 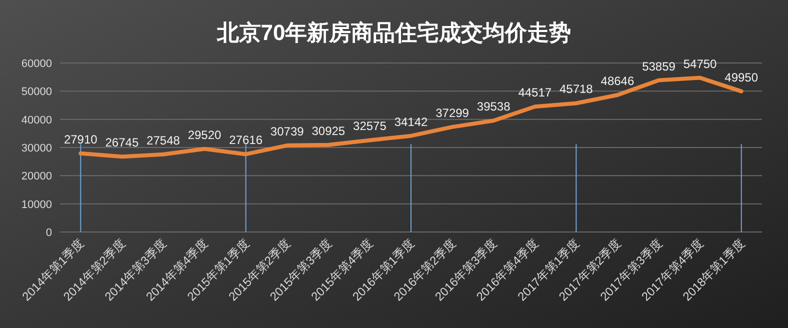 What do you see at coordinates (370, 126) in the screenshot?
I see `data-label: 32575` at bounding box center [370, 126].